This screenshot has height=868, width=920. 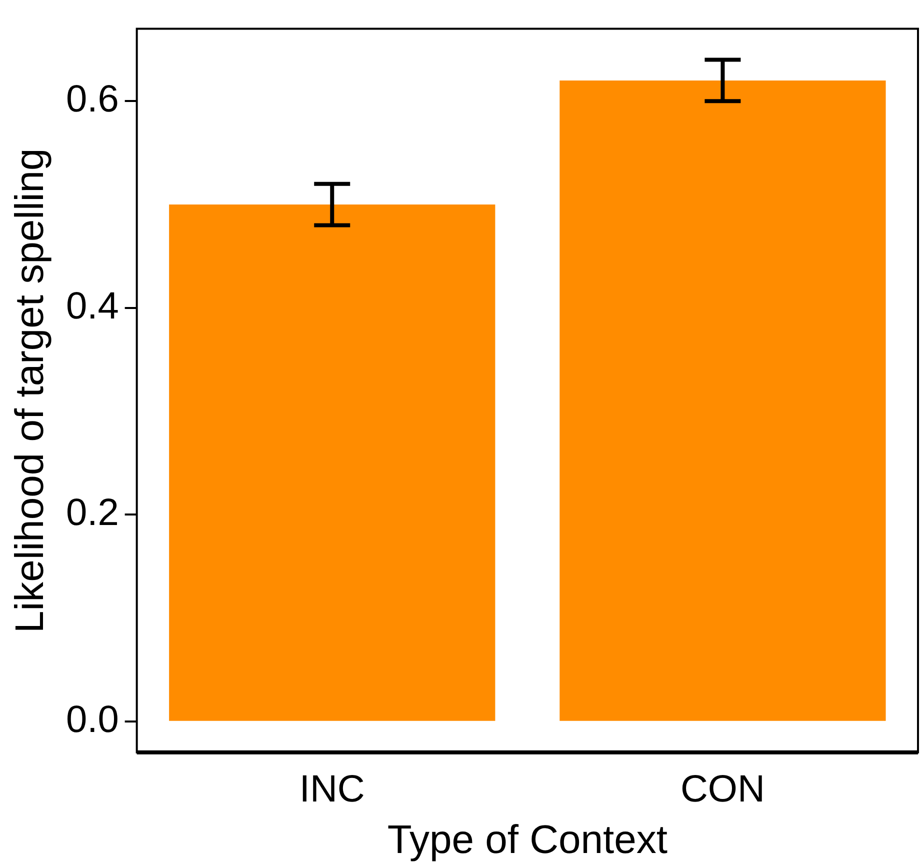 I want to click on y-tick-label: 0.2, so click(x=92, y=513).